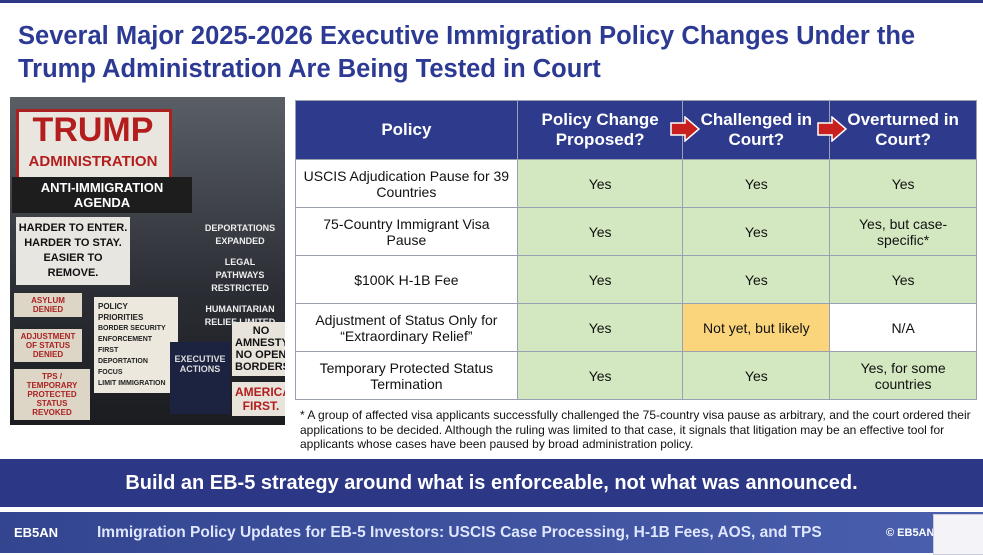 The height and width of the screenshot is (555, 983). What do you see at coordinates (121, 312) in the screenshot?
I see `clipboard-title: POLICY PRIORITIES` at bounding box center [121, 312].